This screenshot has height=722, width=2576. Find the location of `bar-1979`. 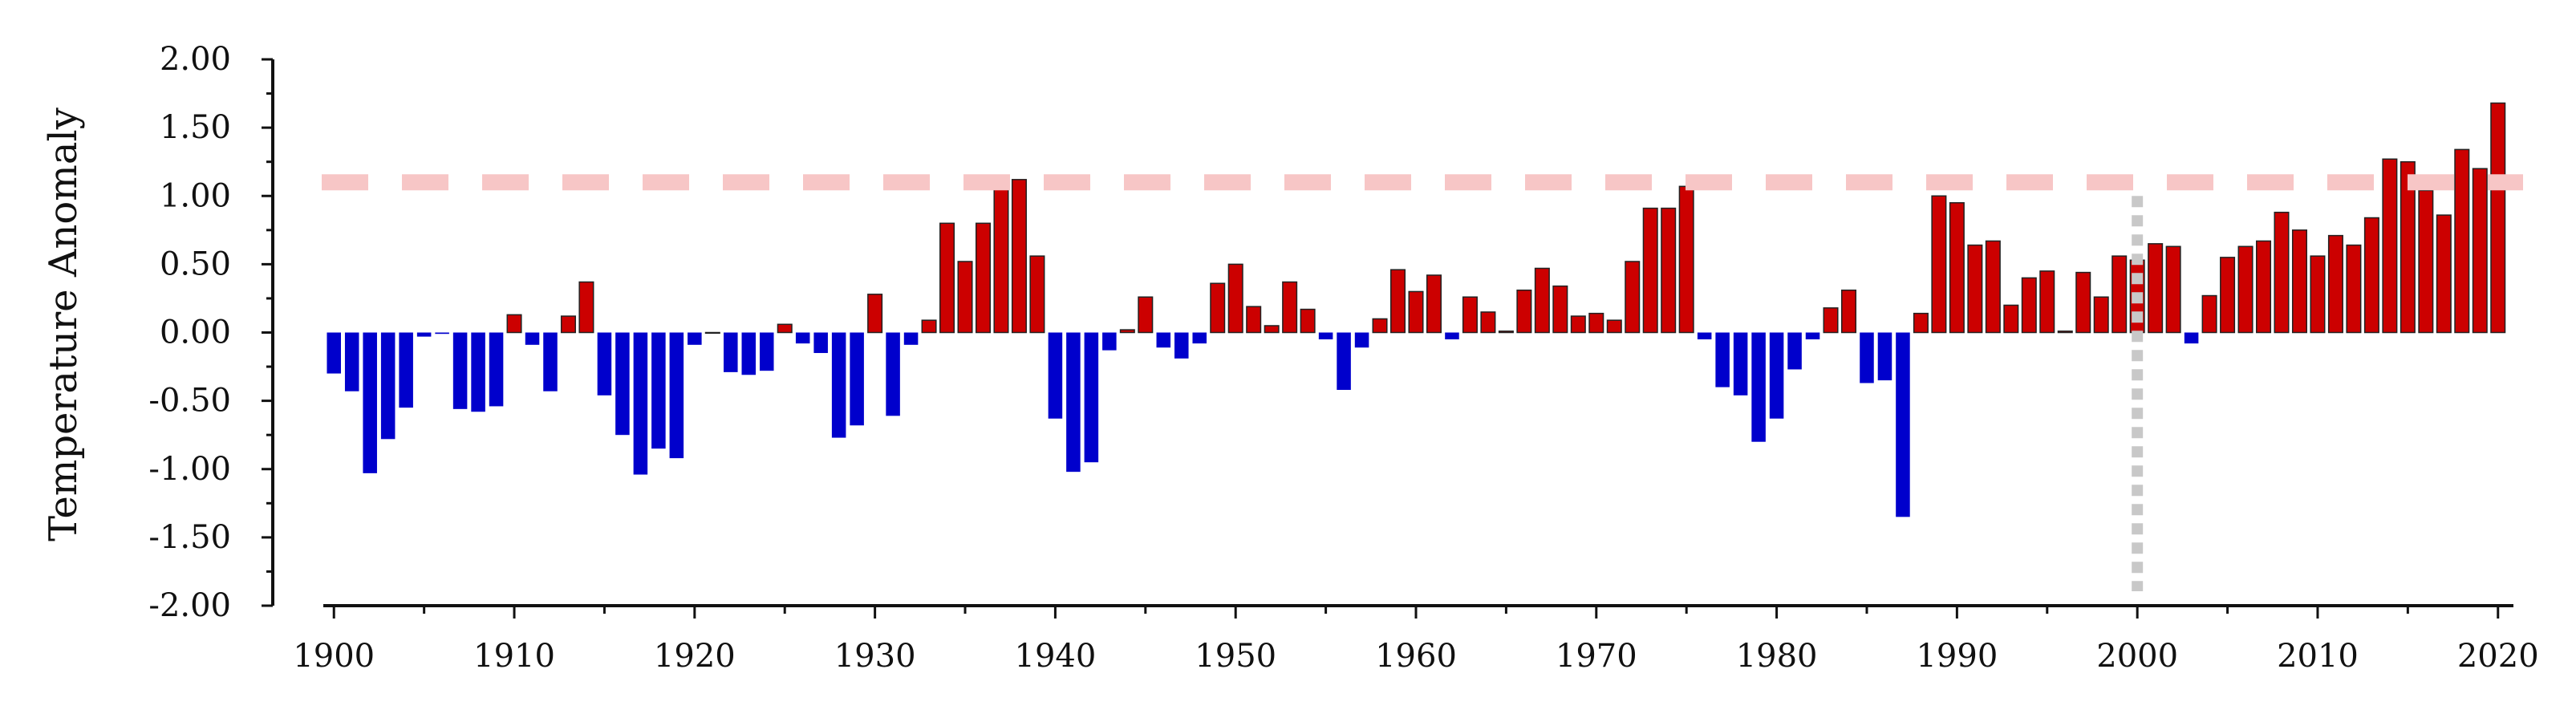

bar-1979 is located at coordinates (1758, 387).